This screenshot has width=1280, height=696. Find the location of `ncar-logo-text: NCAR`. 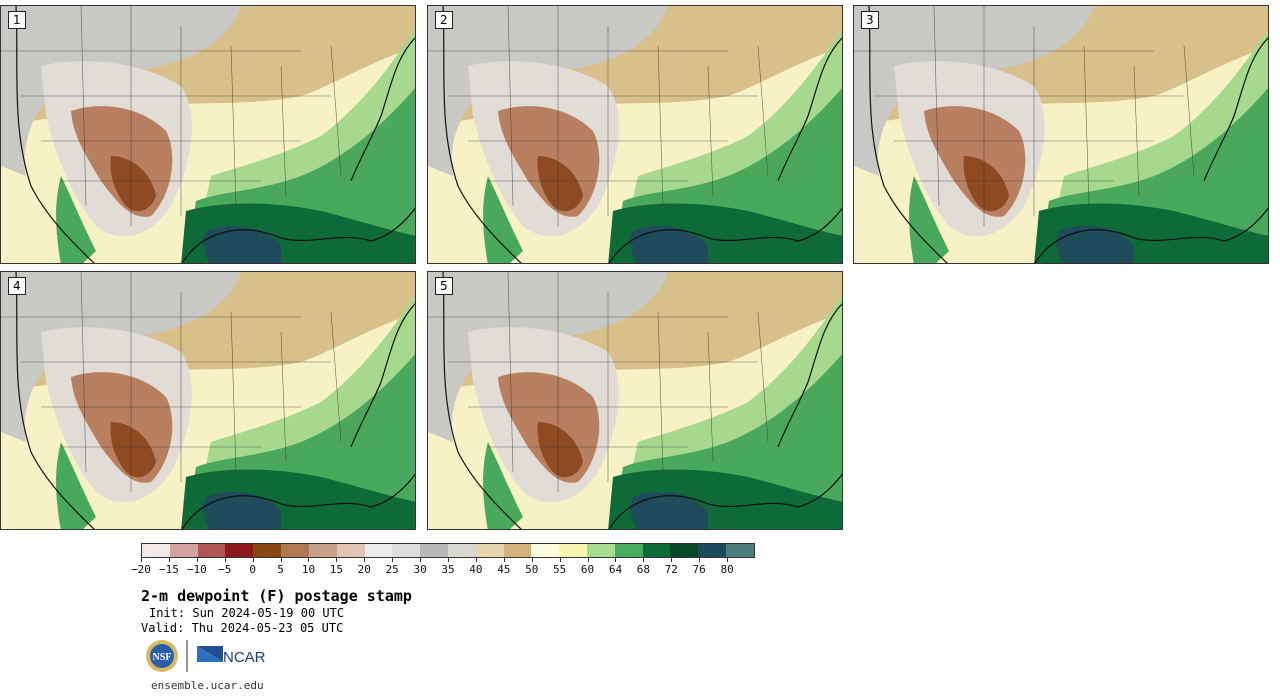

ncar-logo-text: NCAR is located at coordinates (244, 657).